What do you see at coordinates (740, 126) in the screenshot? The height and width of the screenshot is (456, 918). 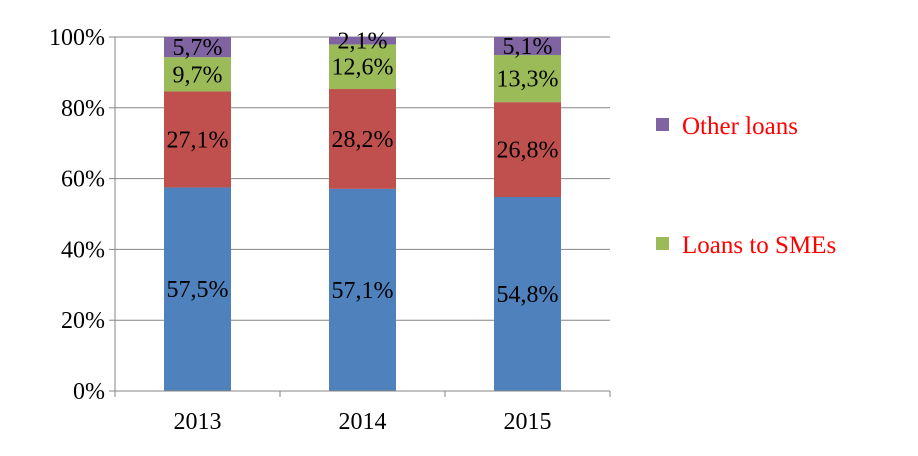 I see `legend-label: Other loans` at bounding box center [740, 126].